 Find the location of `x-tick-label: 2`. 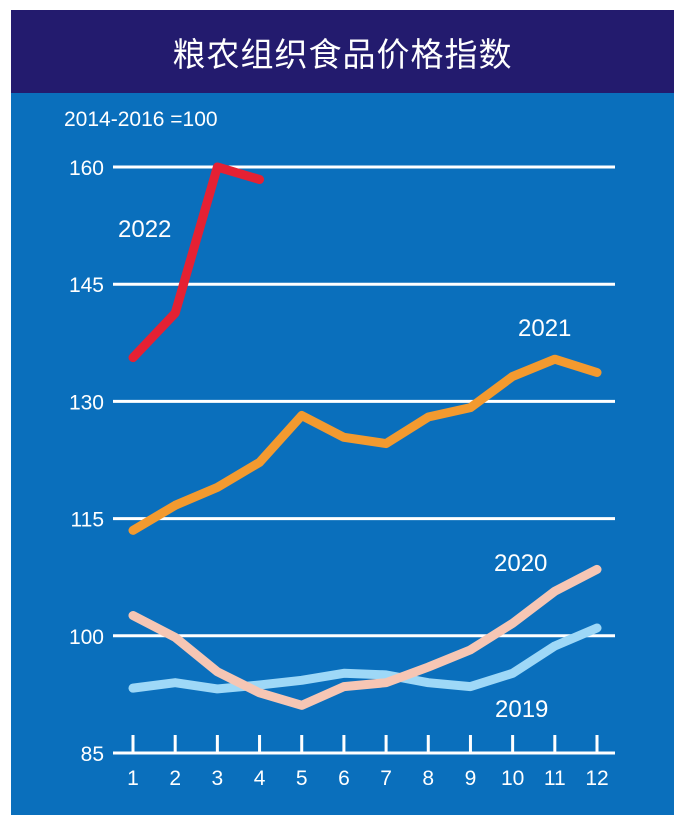

x-tick-label: 2 is located at coordinates (175, 778).